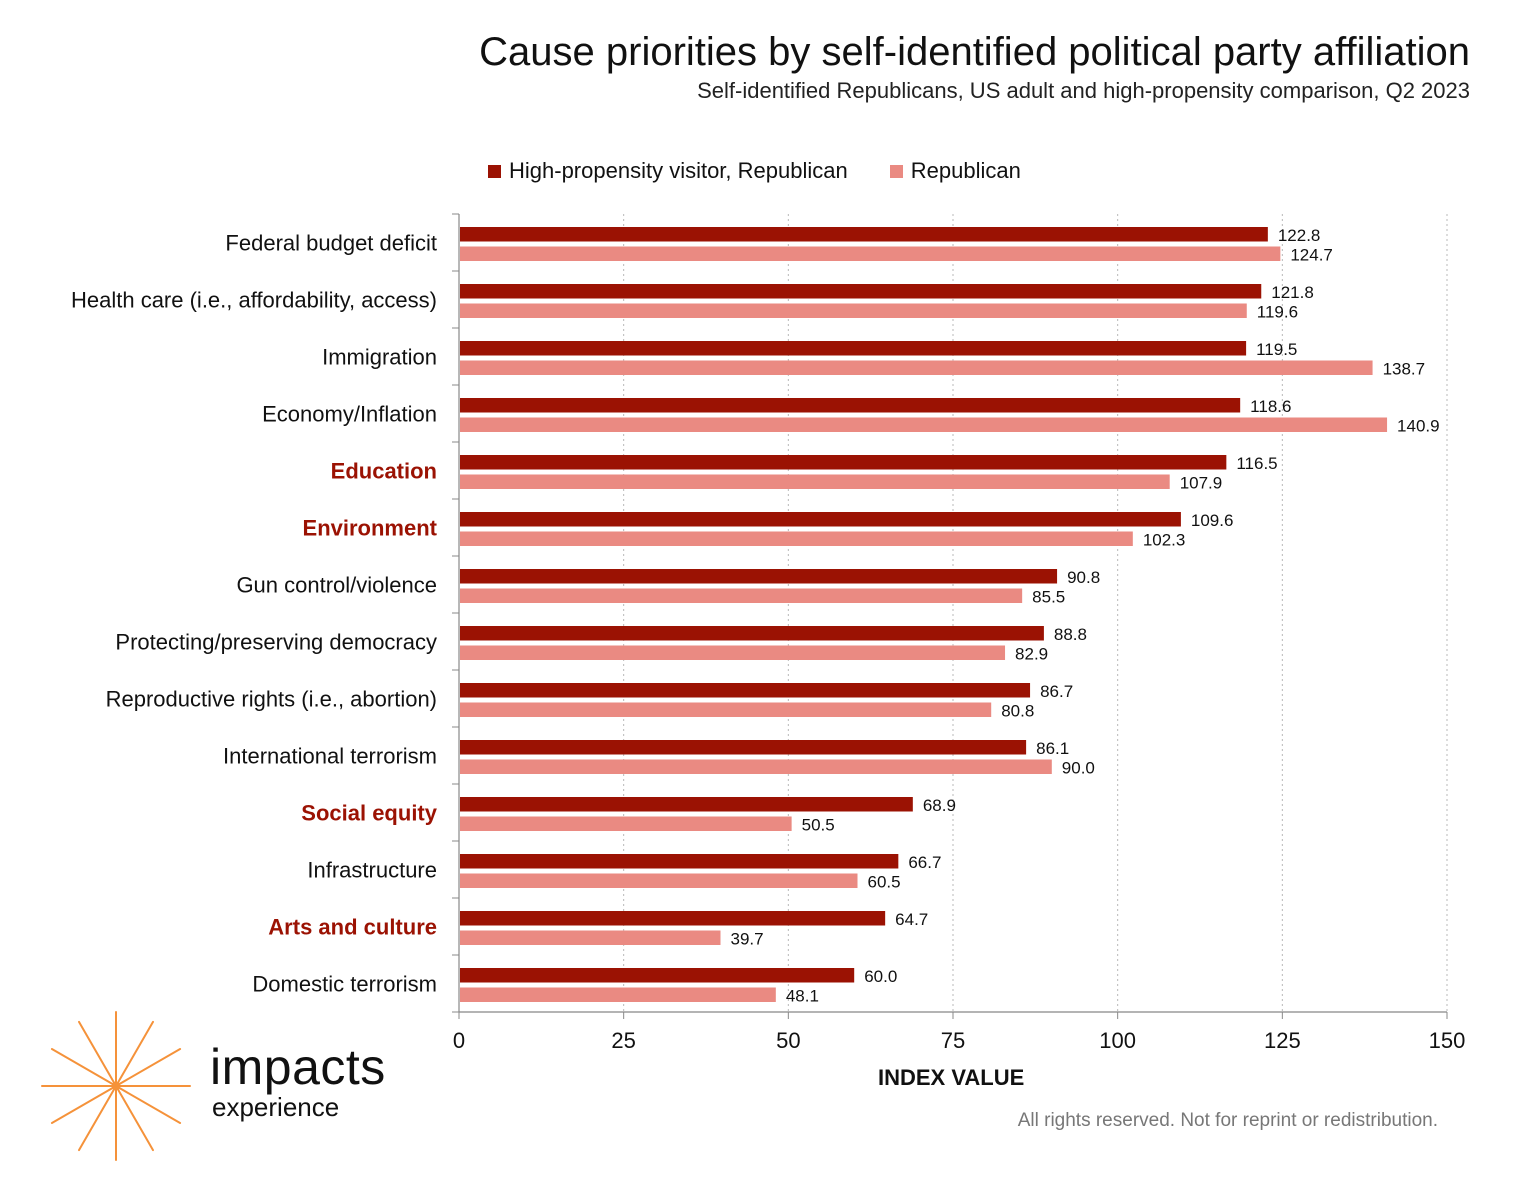 Image resolution: width=1528 pixels, height=1181 pixels. Describe the element at coordinates (330, 756) in the screenshot. I see `category-label: International terrorism` at that location.